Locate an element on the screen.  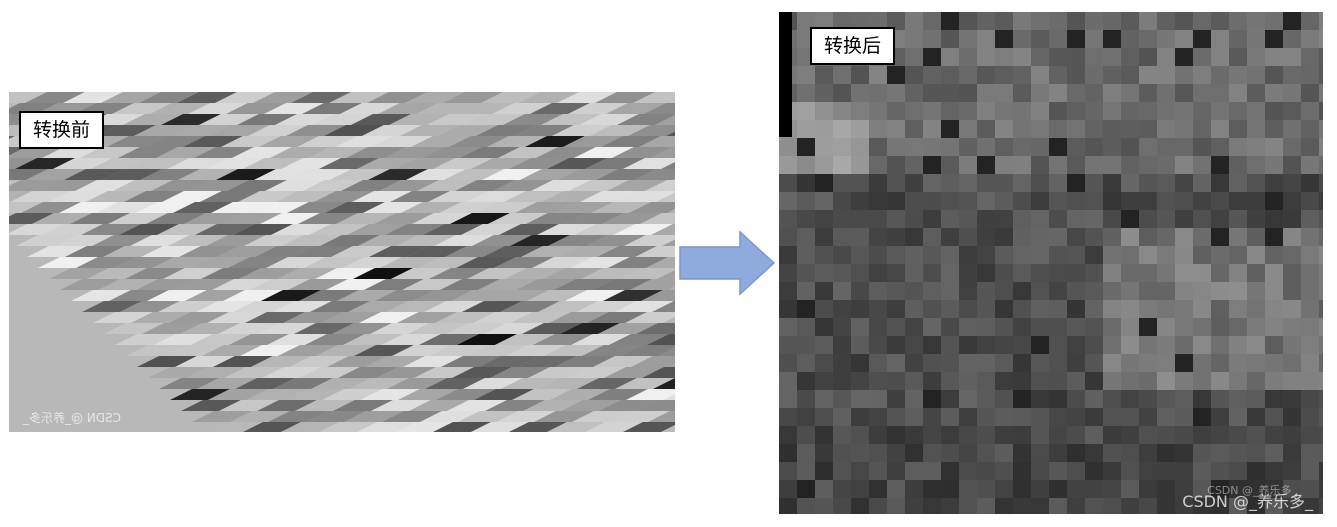
arrow-shape is located at coordinates (727, 263).